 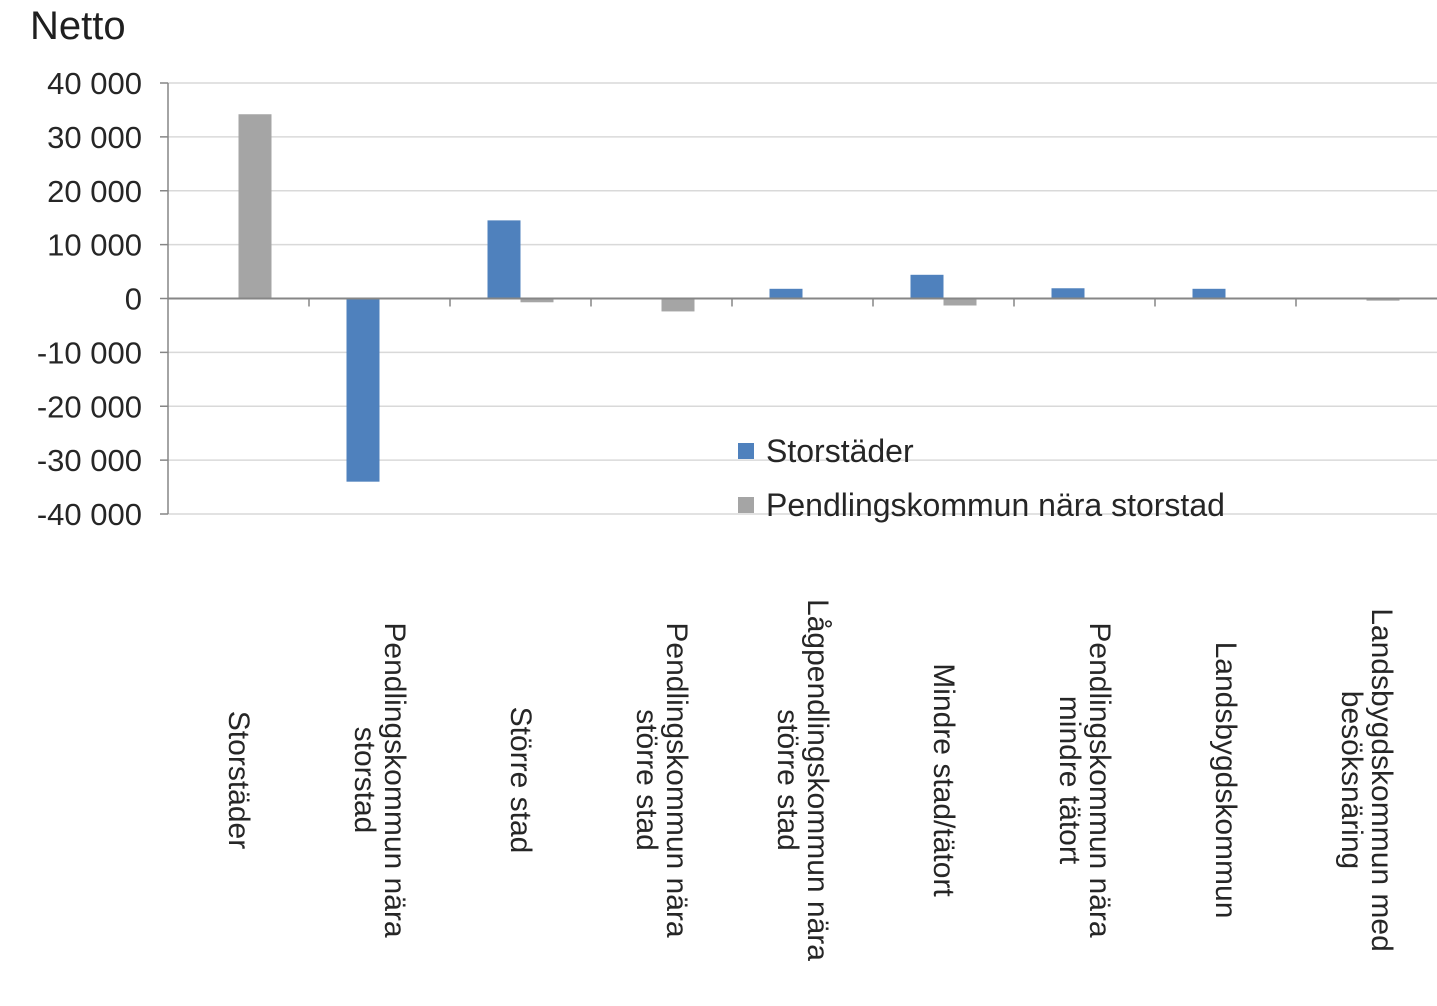 I want to click on y-tick-label: -10 000, so click(x=89, y=352).